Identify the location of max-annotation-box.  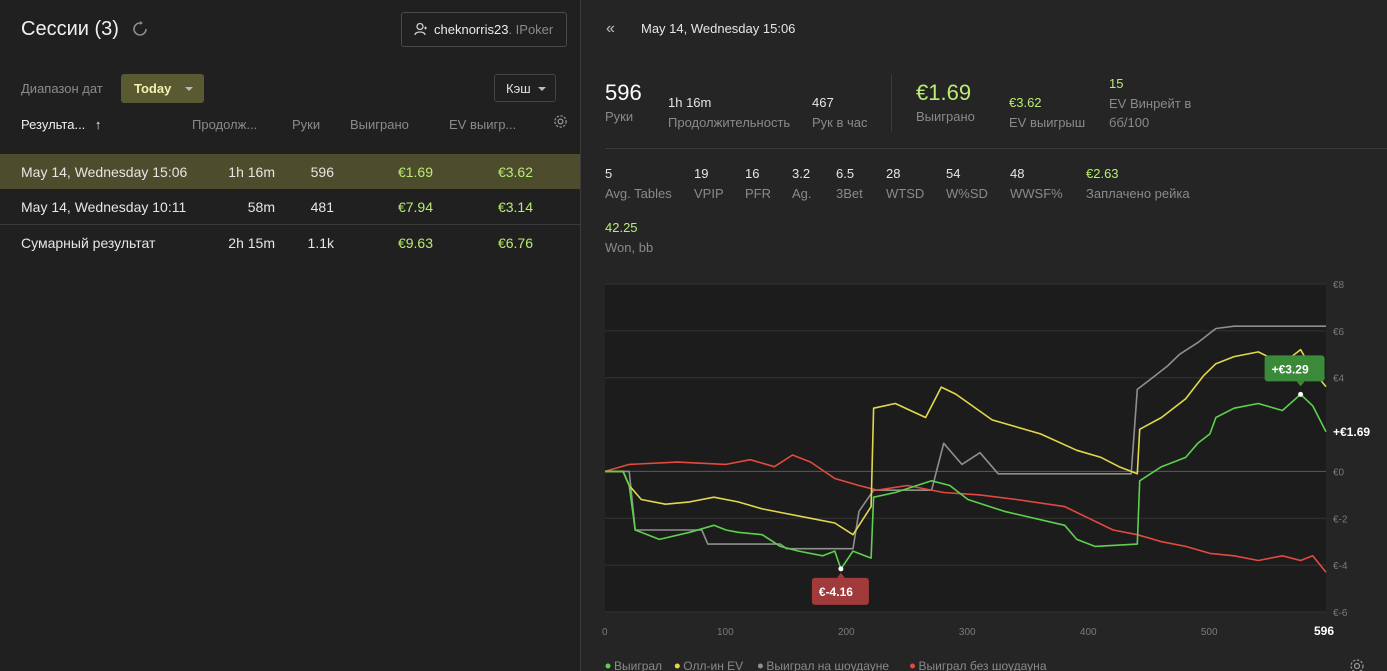
(1294, 368).